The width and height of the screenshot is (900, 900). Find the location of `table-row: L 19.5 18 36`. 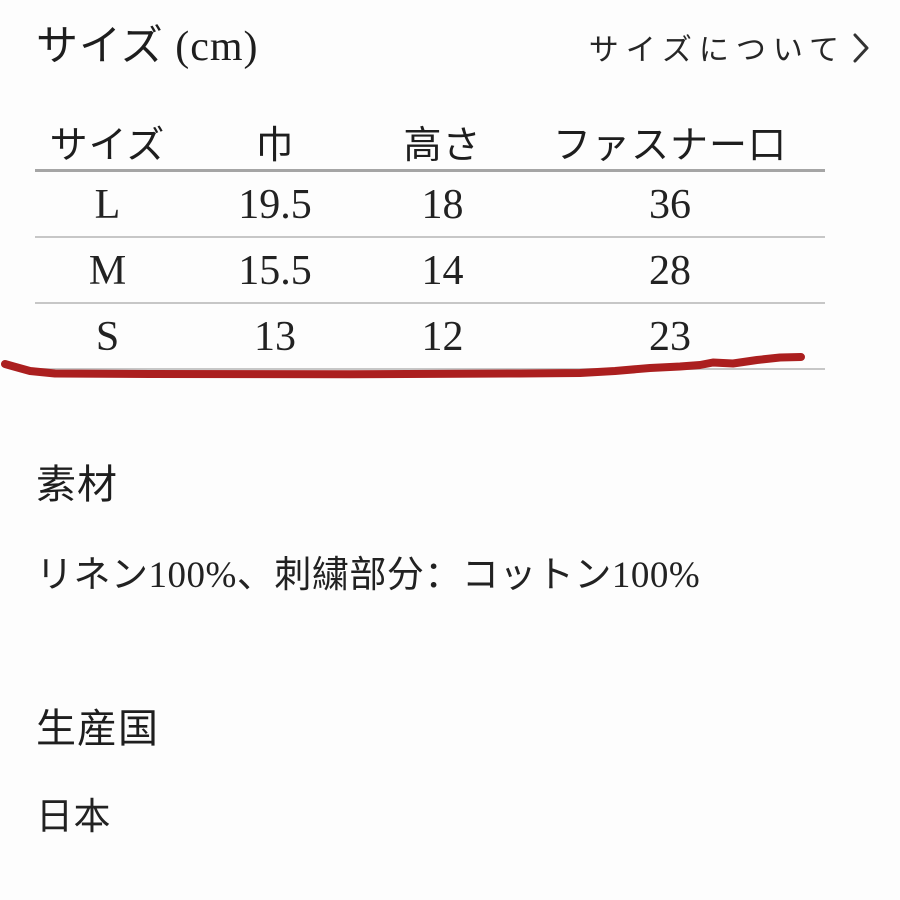

table-row: L 19.5 18 36 is located at coordinates (430, 204).